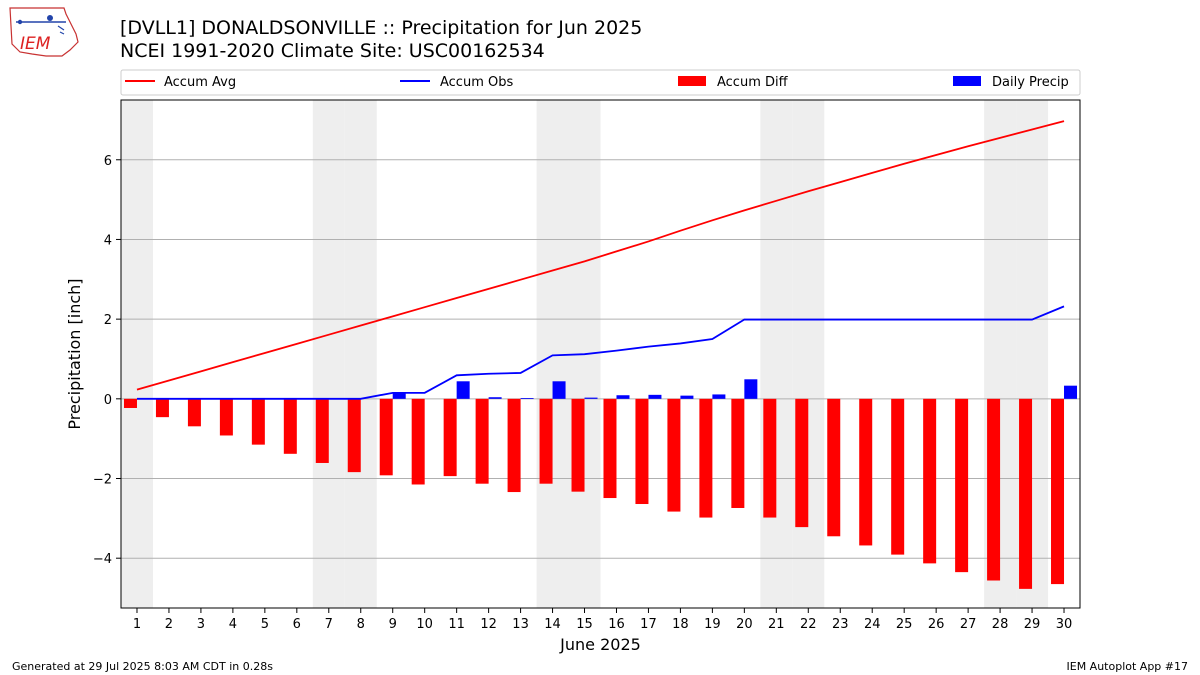 The height and width of the screenshot is (675, 1200). What do you see at coordinates (201, 624) in the screenshot?
I see `x-tick-label-3: 3` at bounding box center [201, 624].